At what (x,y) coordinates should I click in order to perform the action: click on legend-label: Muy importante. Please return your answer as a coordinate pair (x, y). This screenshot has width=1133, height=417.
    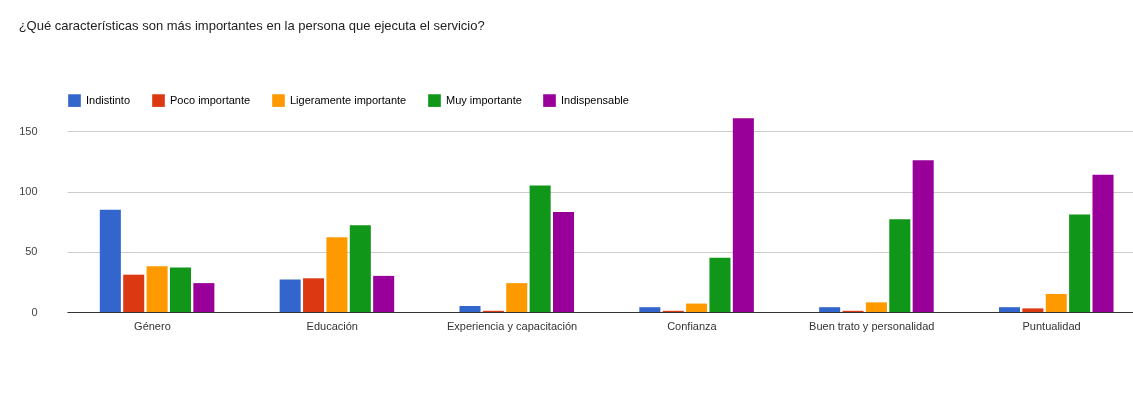
    Looking at the image, I should click on (484, 99).